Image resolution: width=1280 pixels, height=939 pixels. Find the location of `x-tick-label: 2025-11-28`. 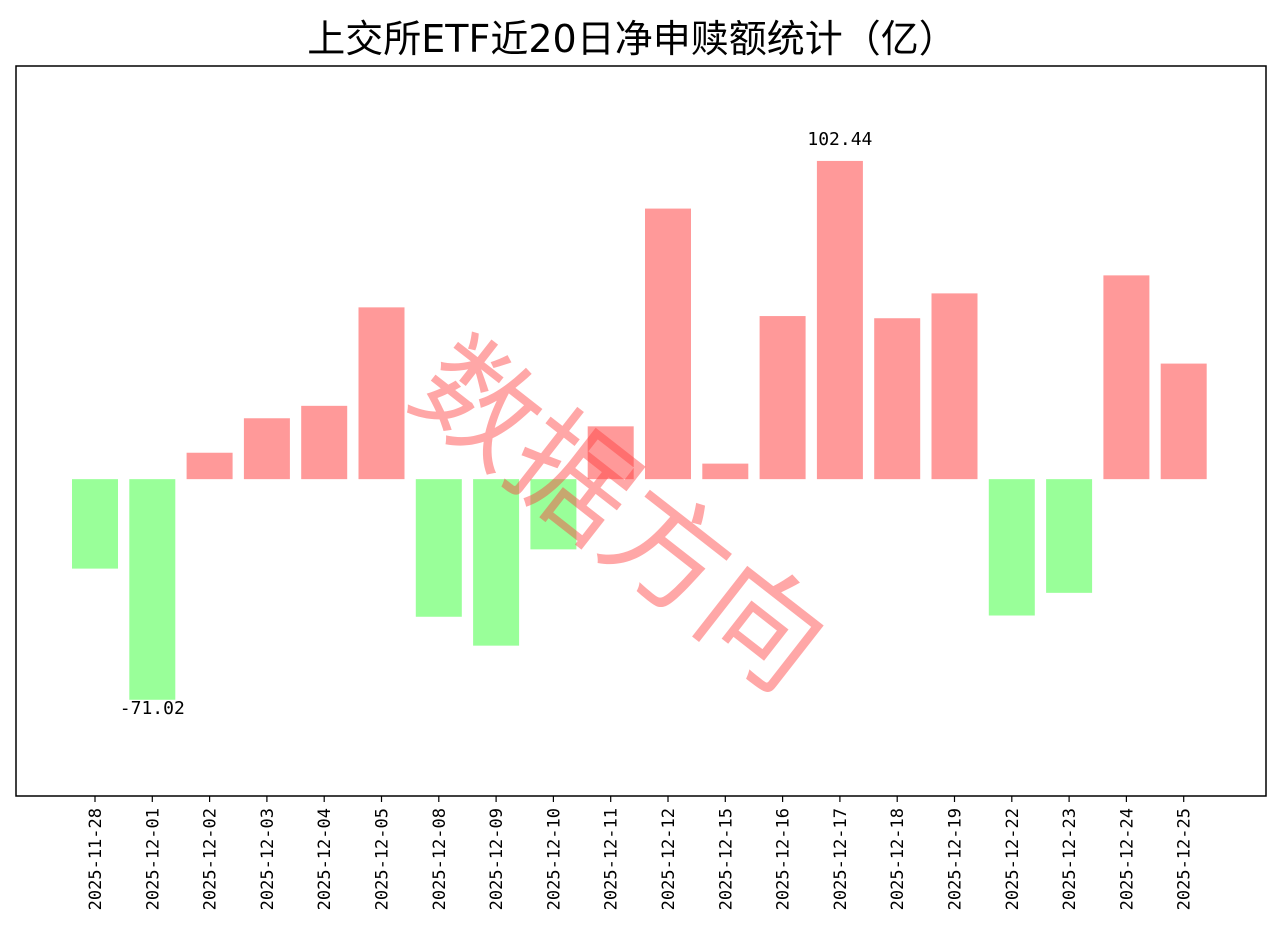

x-tick-label: 2025-11-28 is located at coordinates (96, 859).